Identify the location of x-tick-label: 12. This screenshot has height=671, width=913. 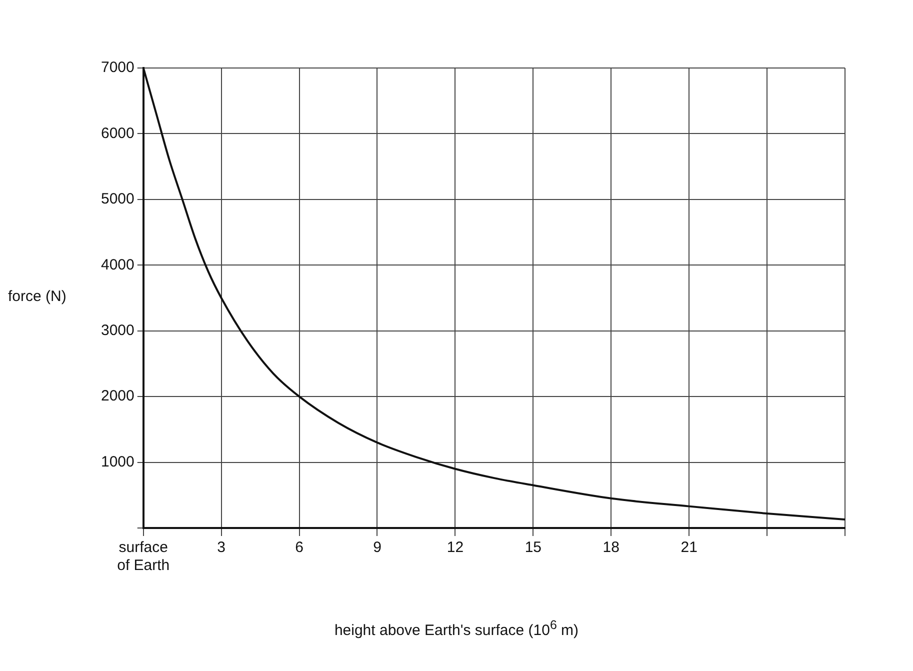
(455, 547).